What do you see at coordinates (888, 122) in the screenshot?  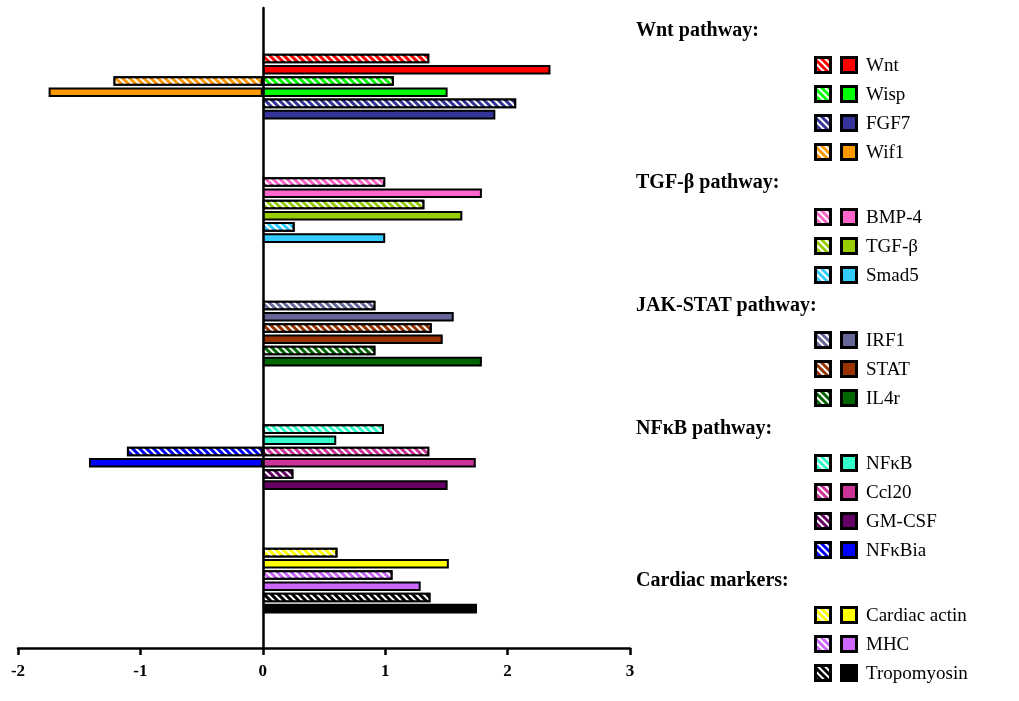 I see `legend-label: FGF7` at bounding box center [888, 122].